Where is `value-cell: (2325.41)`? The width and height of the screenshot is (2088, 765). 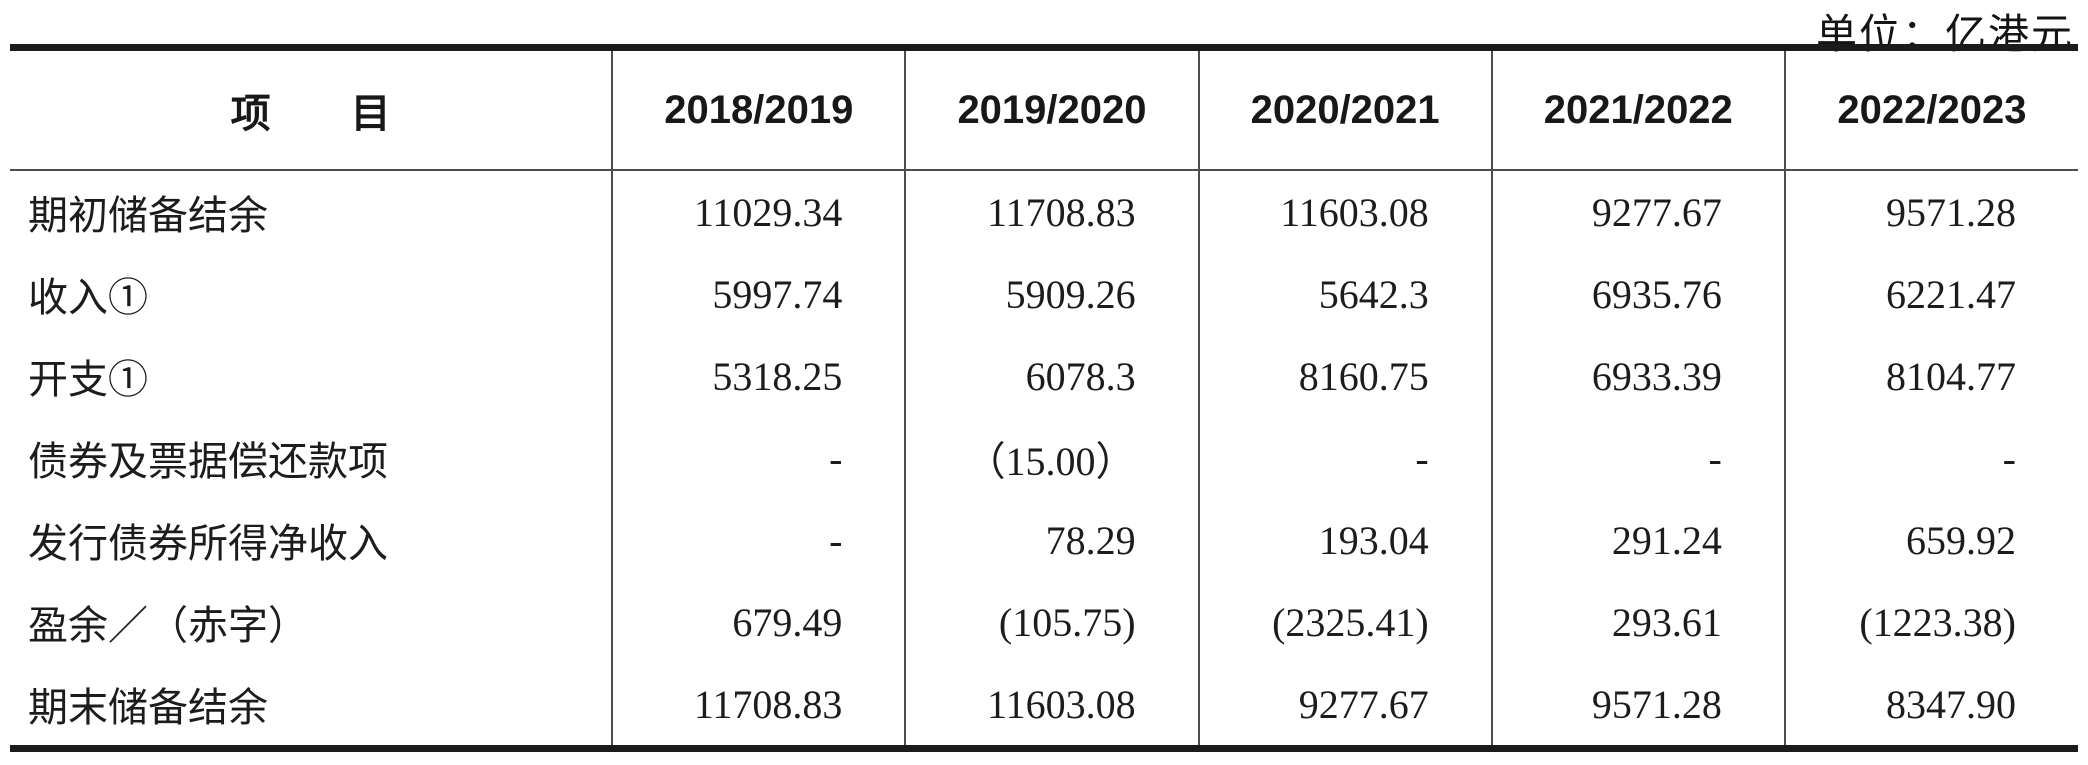
value-cell: (2325.41) is located at coordinates (1344, 622).